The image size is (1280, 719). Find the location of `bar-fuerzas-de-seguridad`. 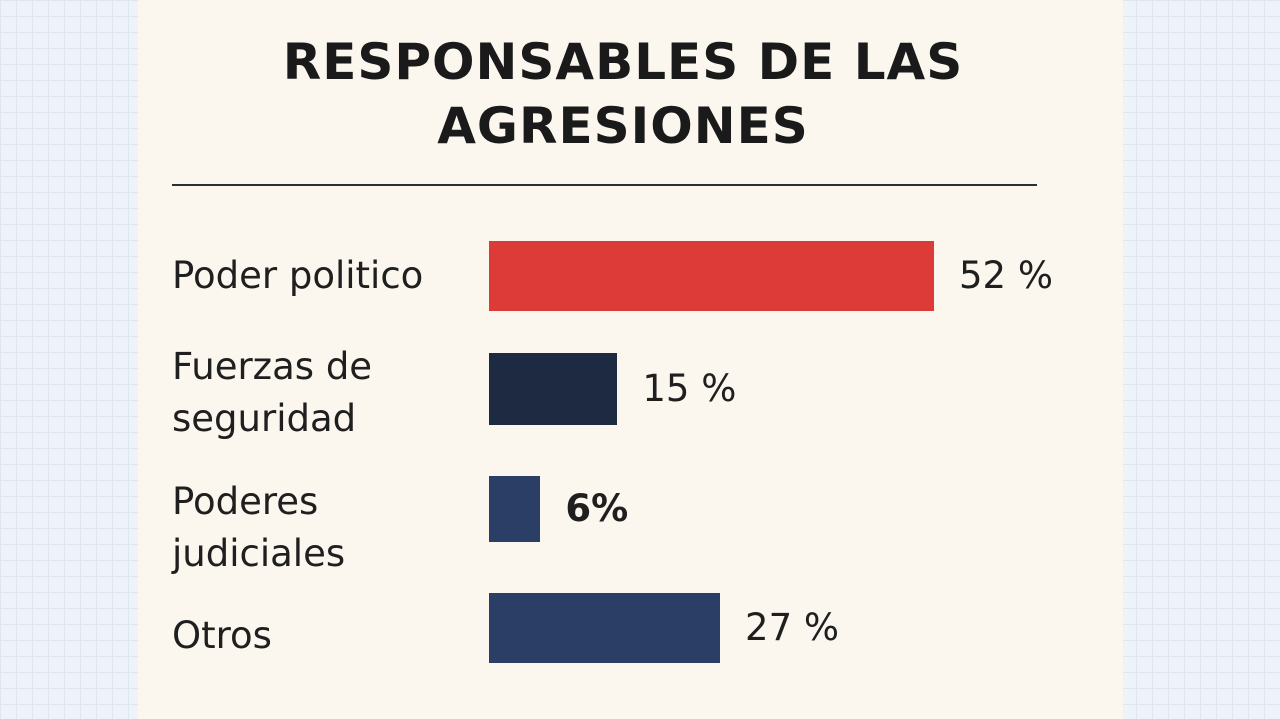

bar-fuerzas-de-seguridad is located at coordinates (553, 389).